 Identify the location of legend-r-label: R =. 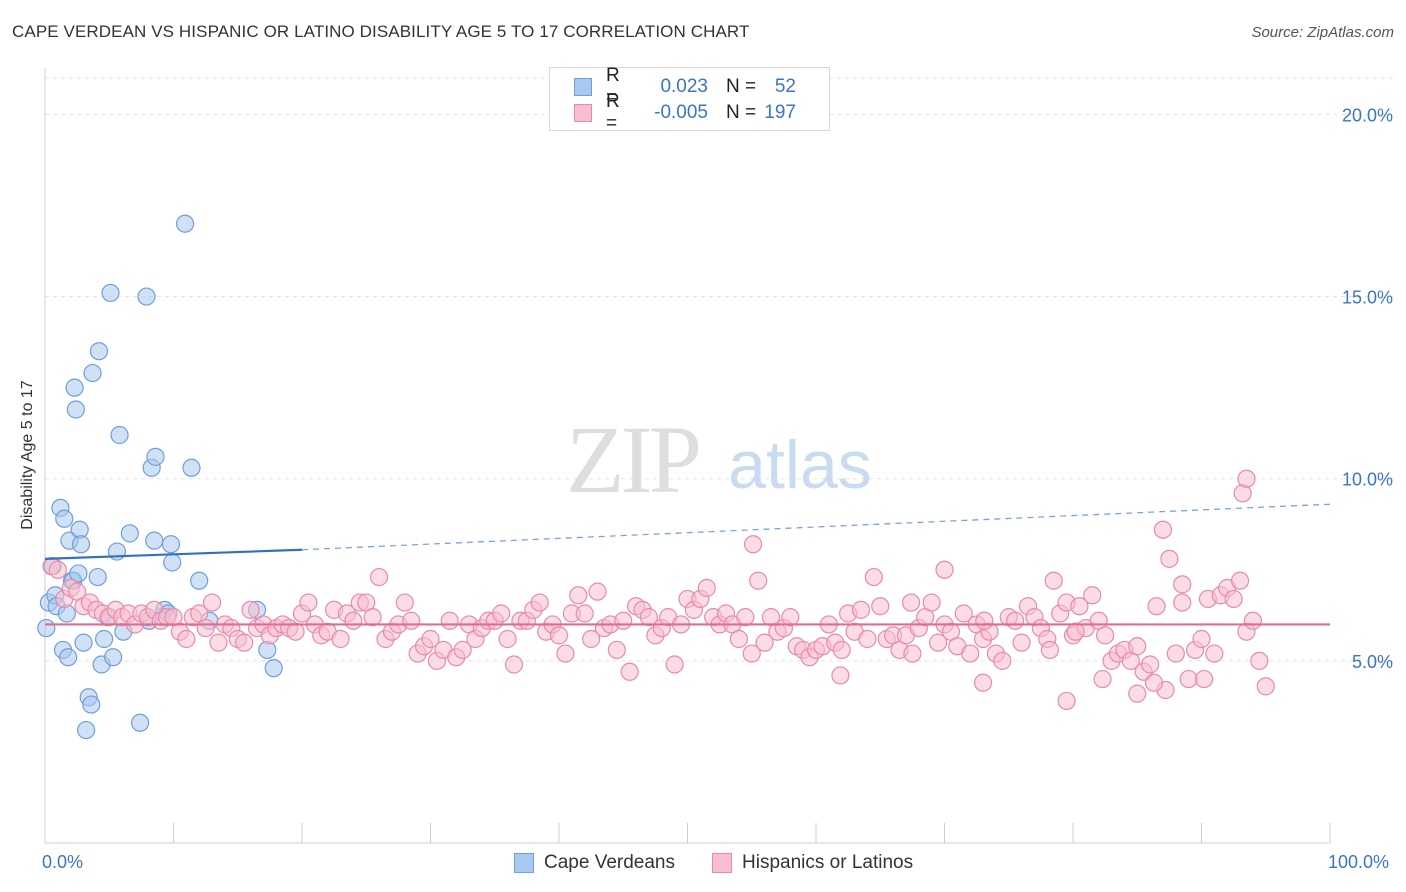
(613, 86).